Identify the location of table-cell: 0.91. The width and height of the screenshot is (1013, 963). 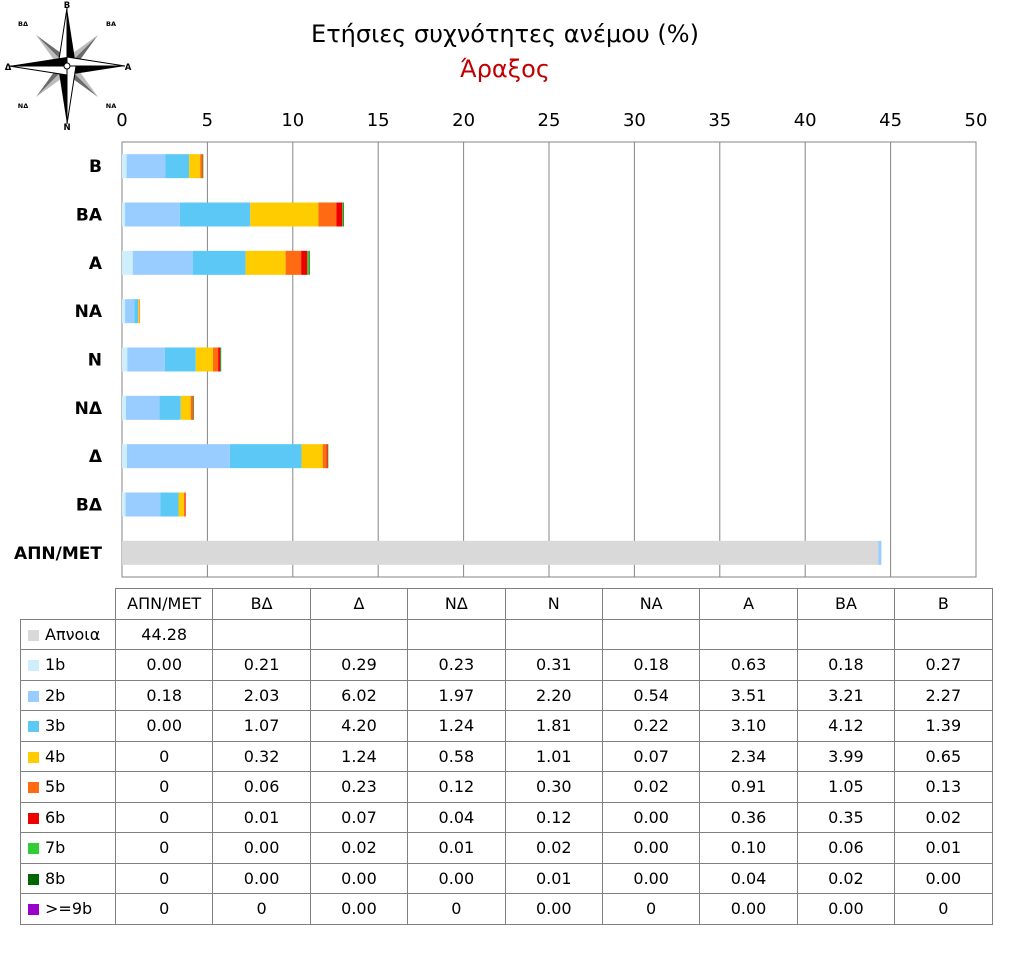
(748, 787).